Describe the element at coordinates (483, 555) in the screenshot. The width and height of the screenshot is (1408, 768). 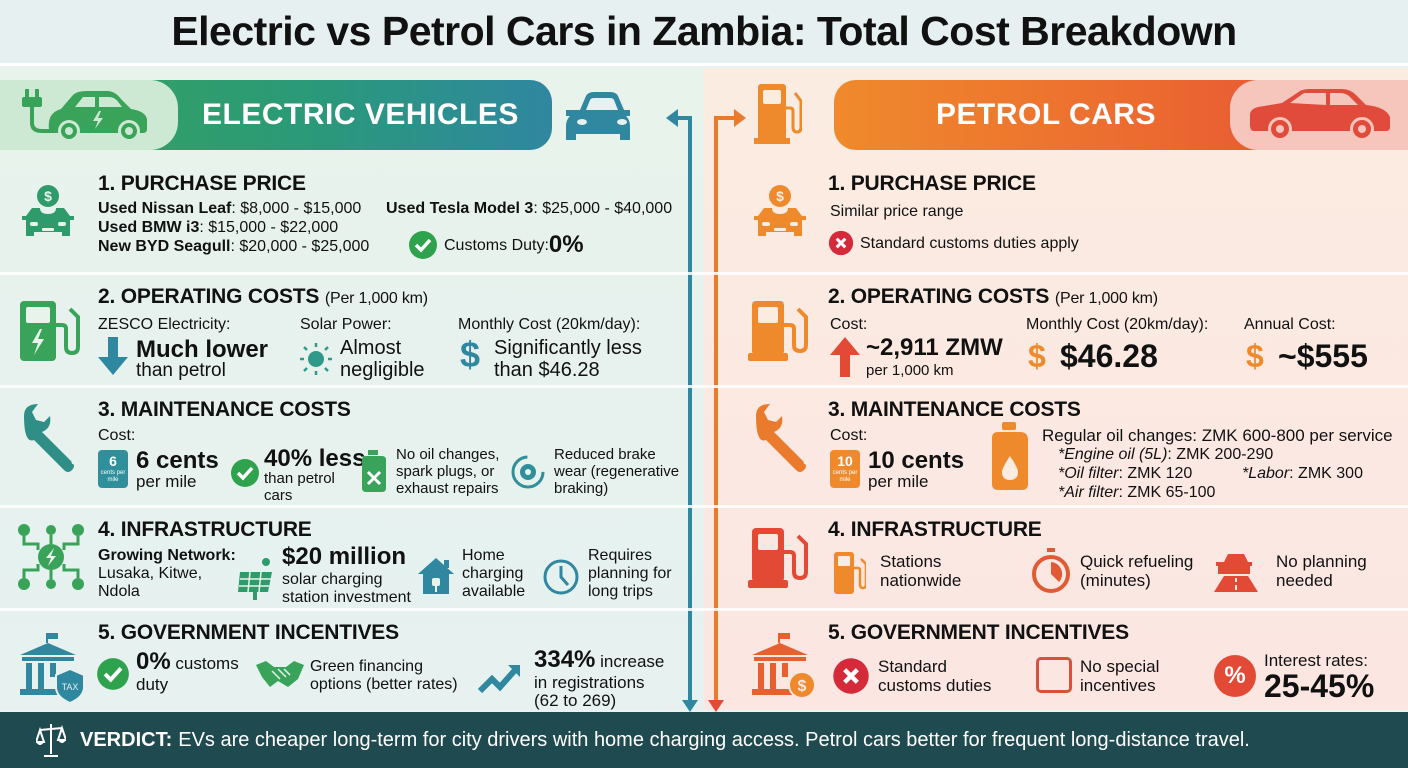
I see `home-charging-1: Home` at that location.